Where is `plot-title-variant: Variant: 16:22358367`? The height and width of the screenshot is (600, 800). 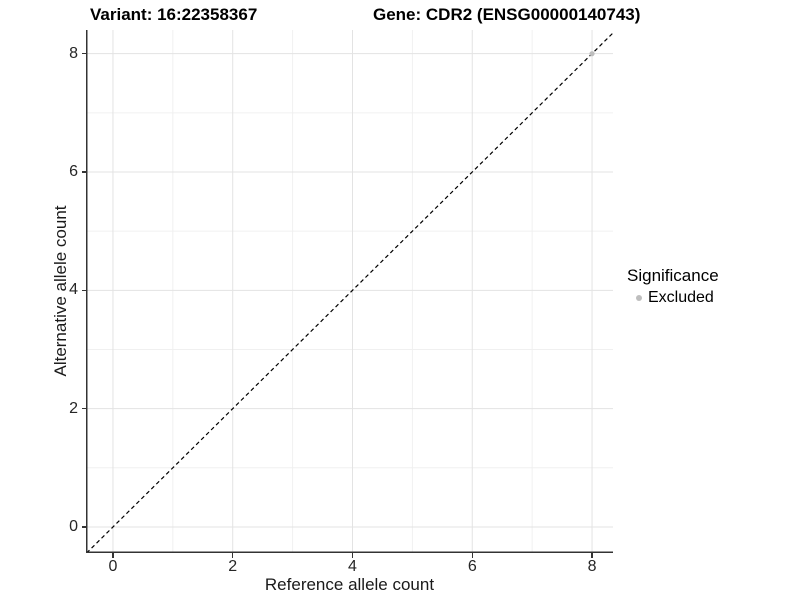
plot-title-variant: Variant: 16:22358367 is located at coordinates (174, 14).